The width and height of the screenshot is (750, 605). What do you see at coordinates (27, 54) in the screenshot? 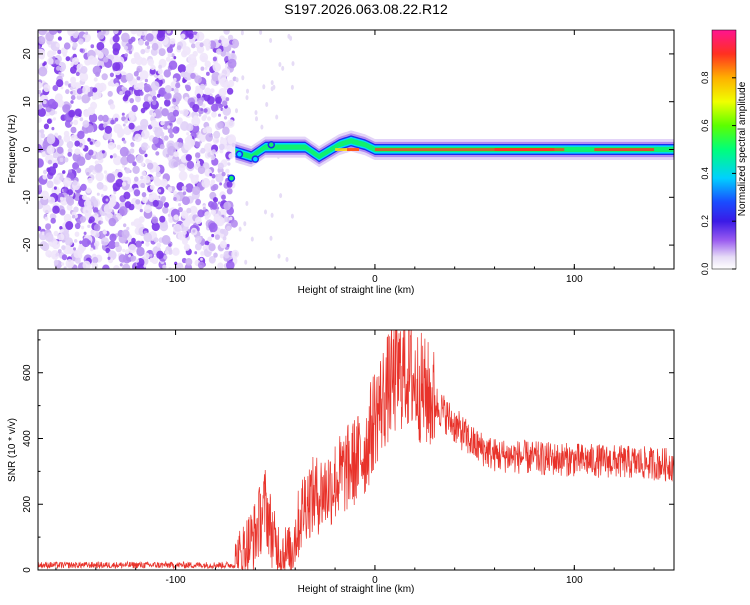
I see `spectrogram-ytick-label: 20` at bounding box center [27, 54].